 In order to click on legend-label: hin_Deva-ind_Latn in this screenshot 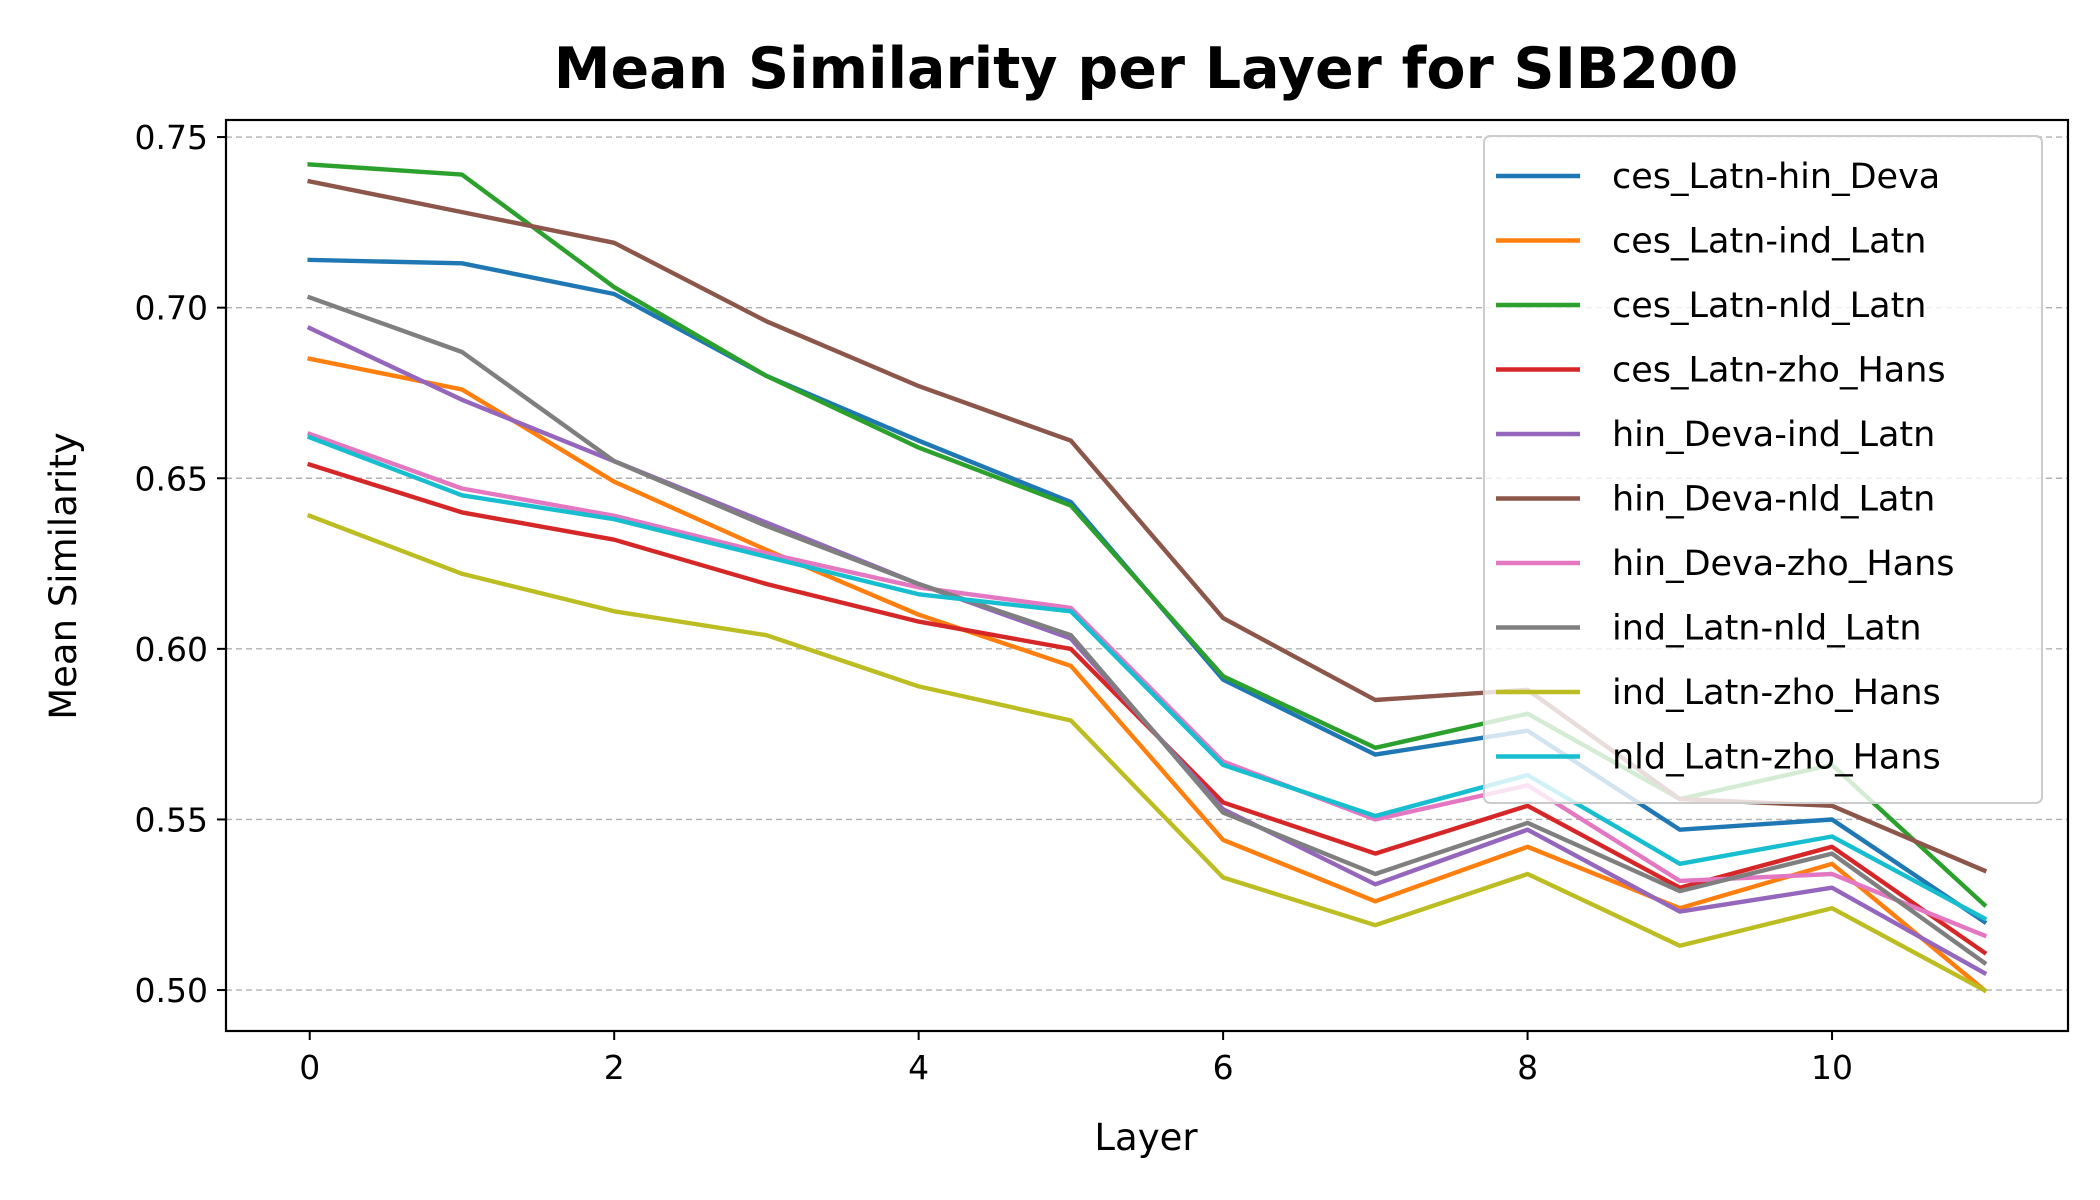, I will do `click(1773, 435)`.